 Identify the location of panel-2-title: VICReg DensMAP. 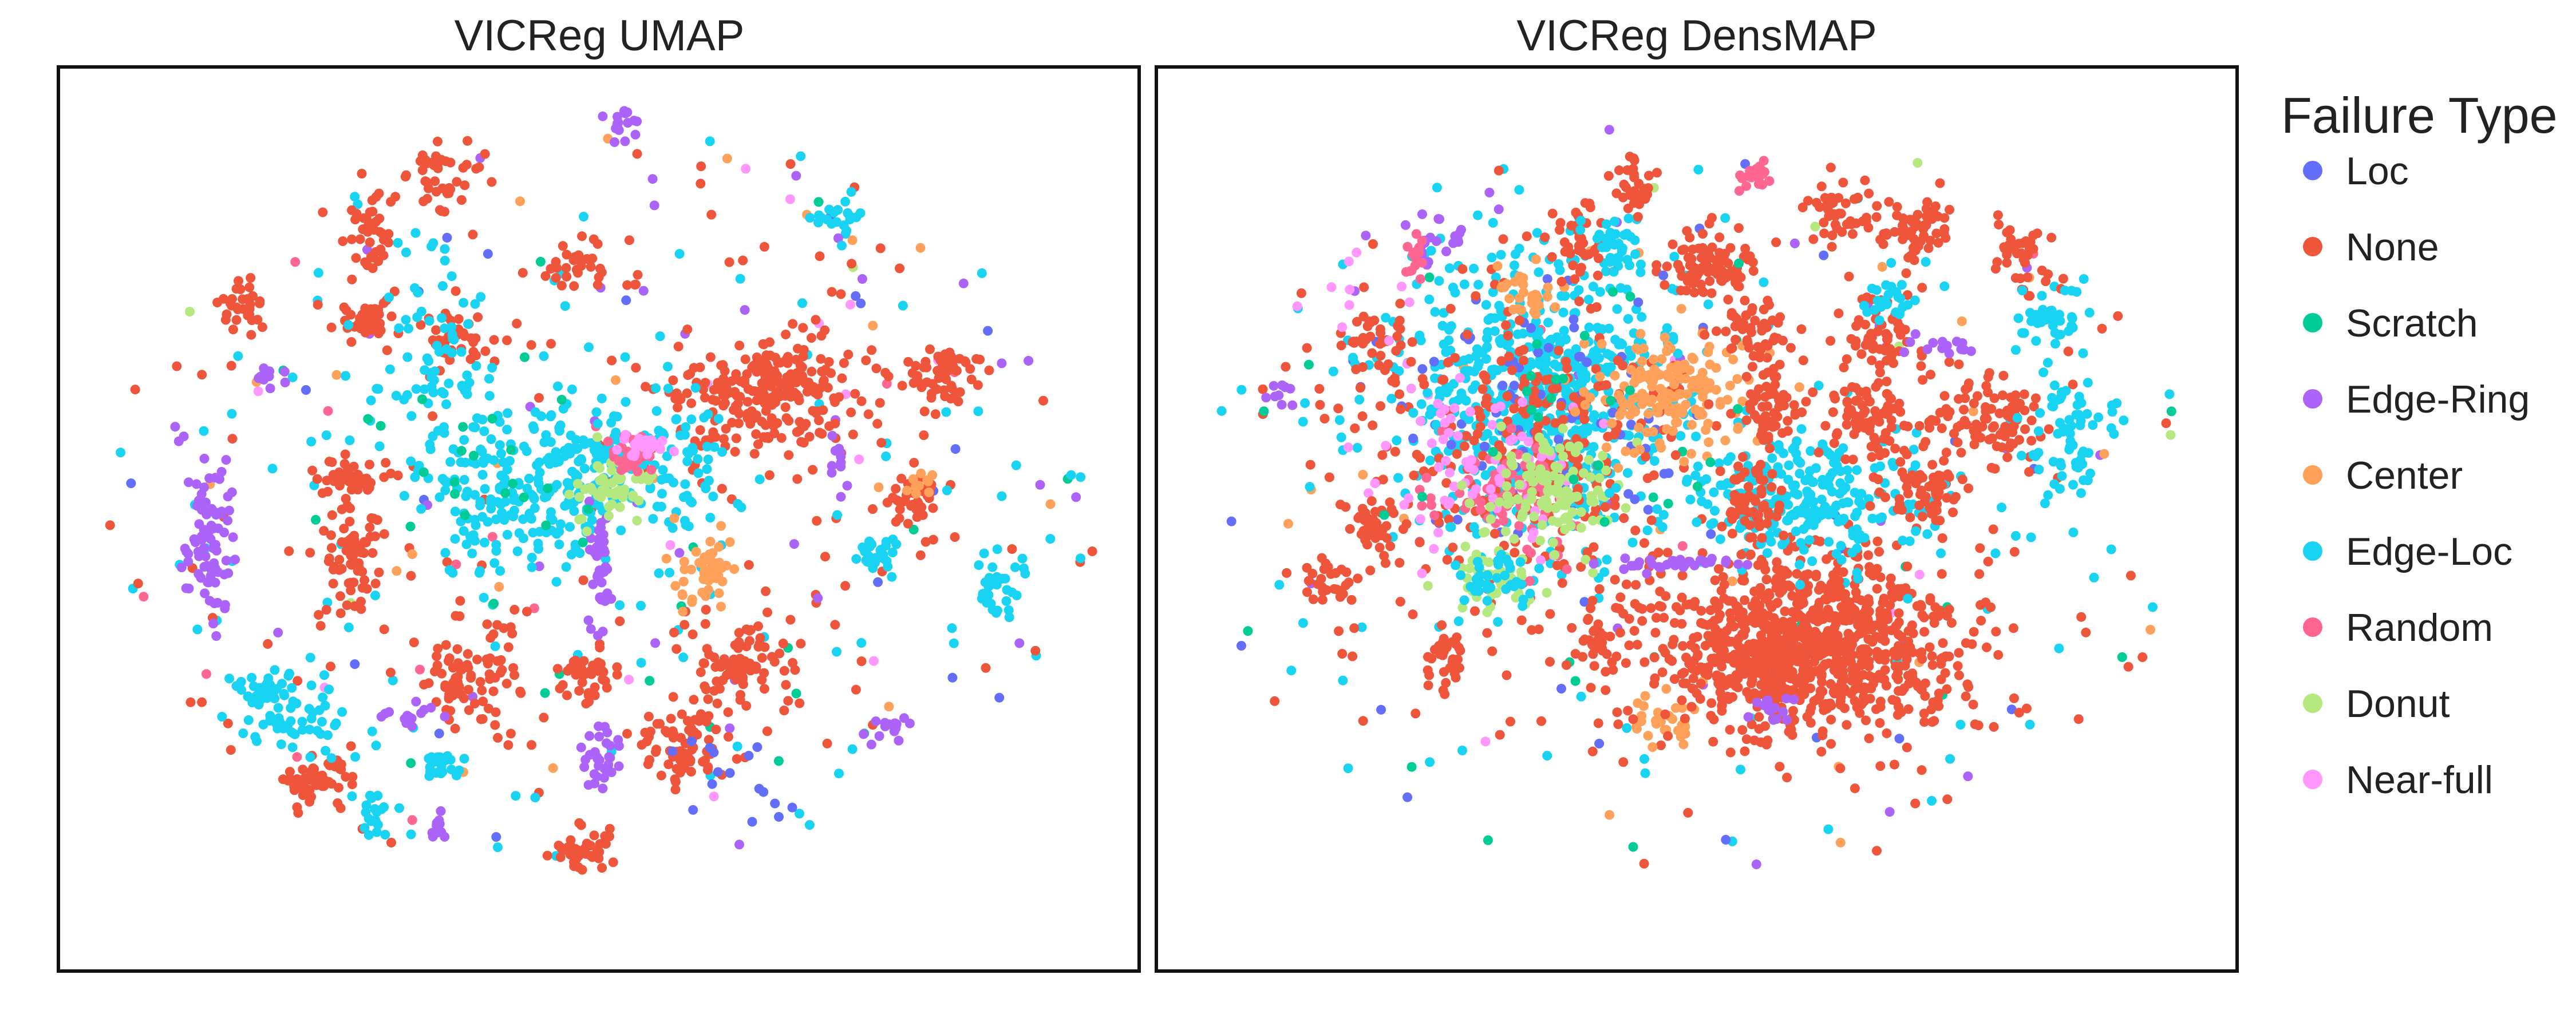
(1696, 35).